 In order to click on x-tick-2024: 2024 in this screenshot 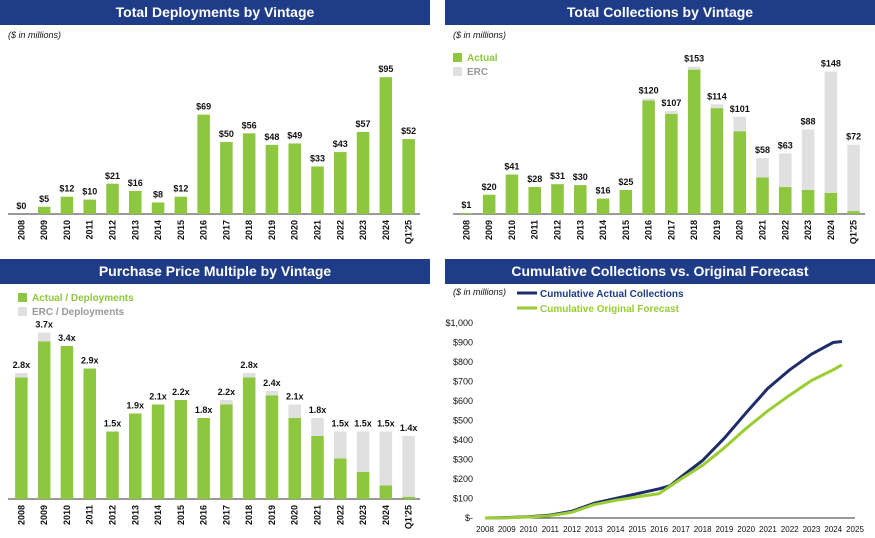, I will do `click(386, 230)`.